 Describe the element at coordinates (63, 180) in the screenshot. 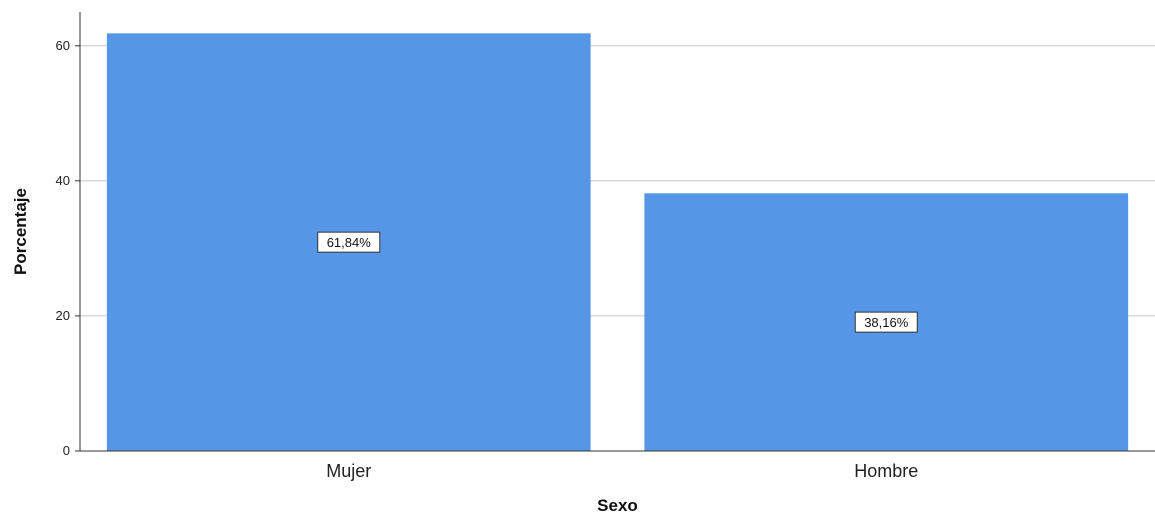

I see `y-tick-label: 40` at that location.